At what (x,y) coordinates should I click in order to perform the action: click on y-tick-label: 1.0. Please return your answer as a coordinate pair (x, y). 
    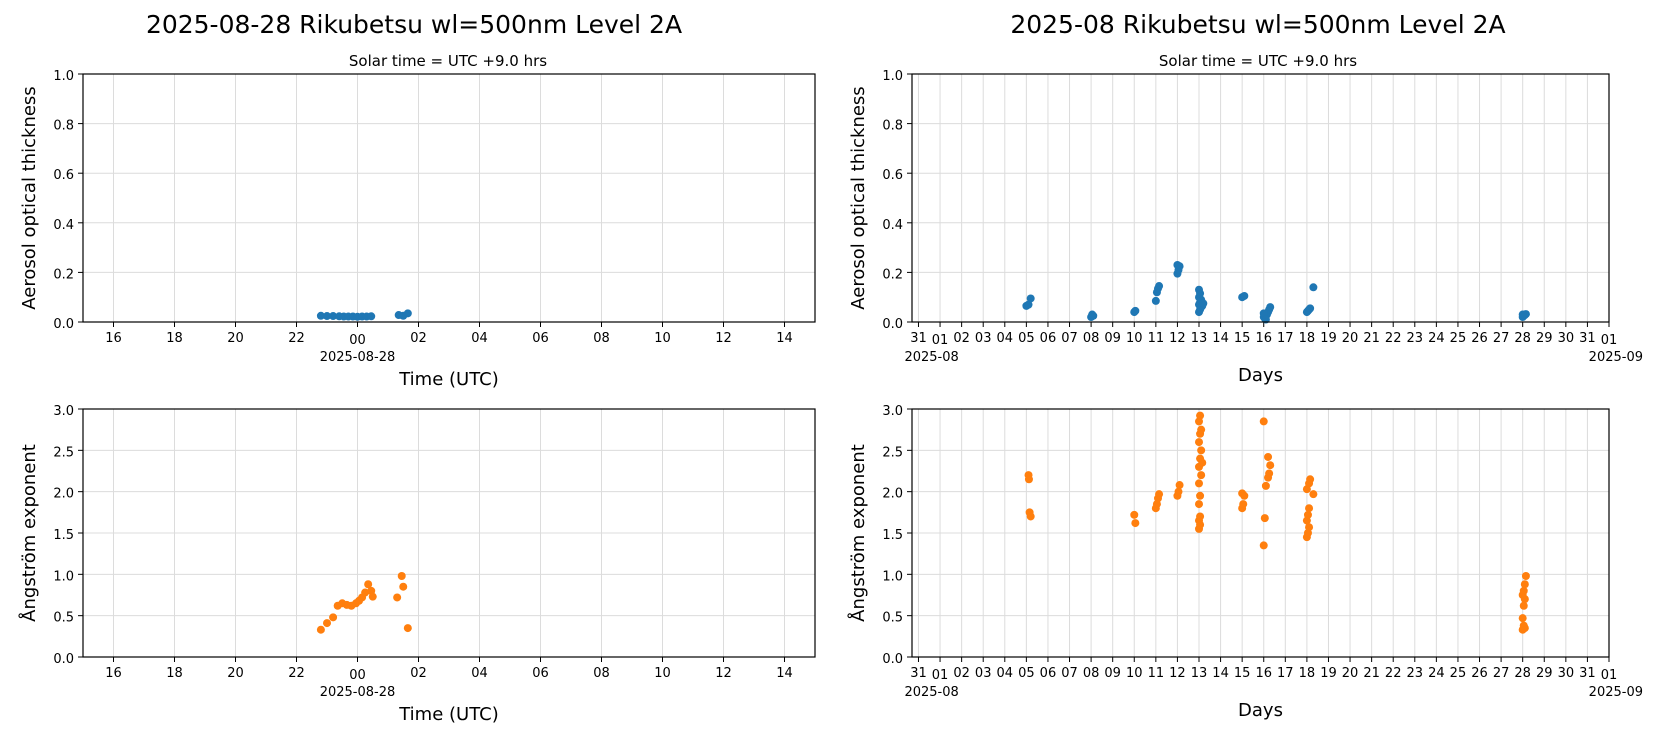
    Looking at the image, I should click on (63, 576).